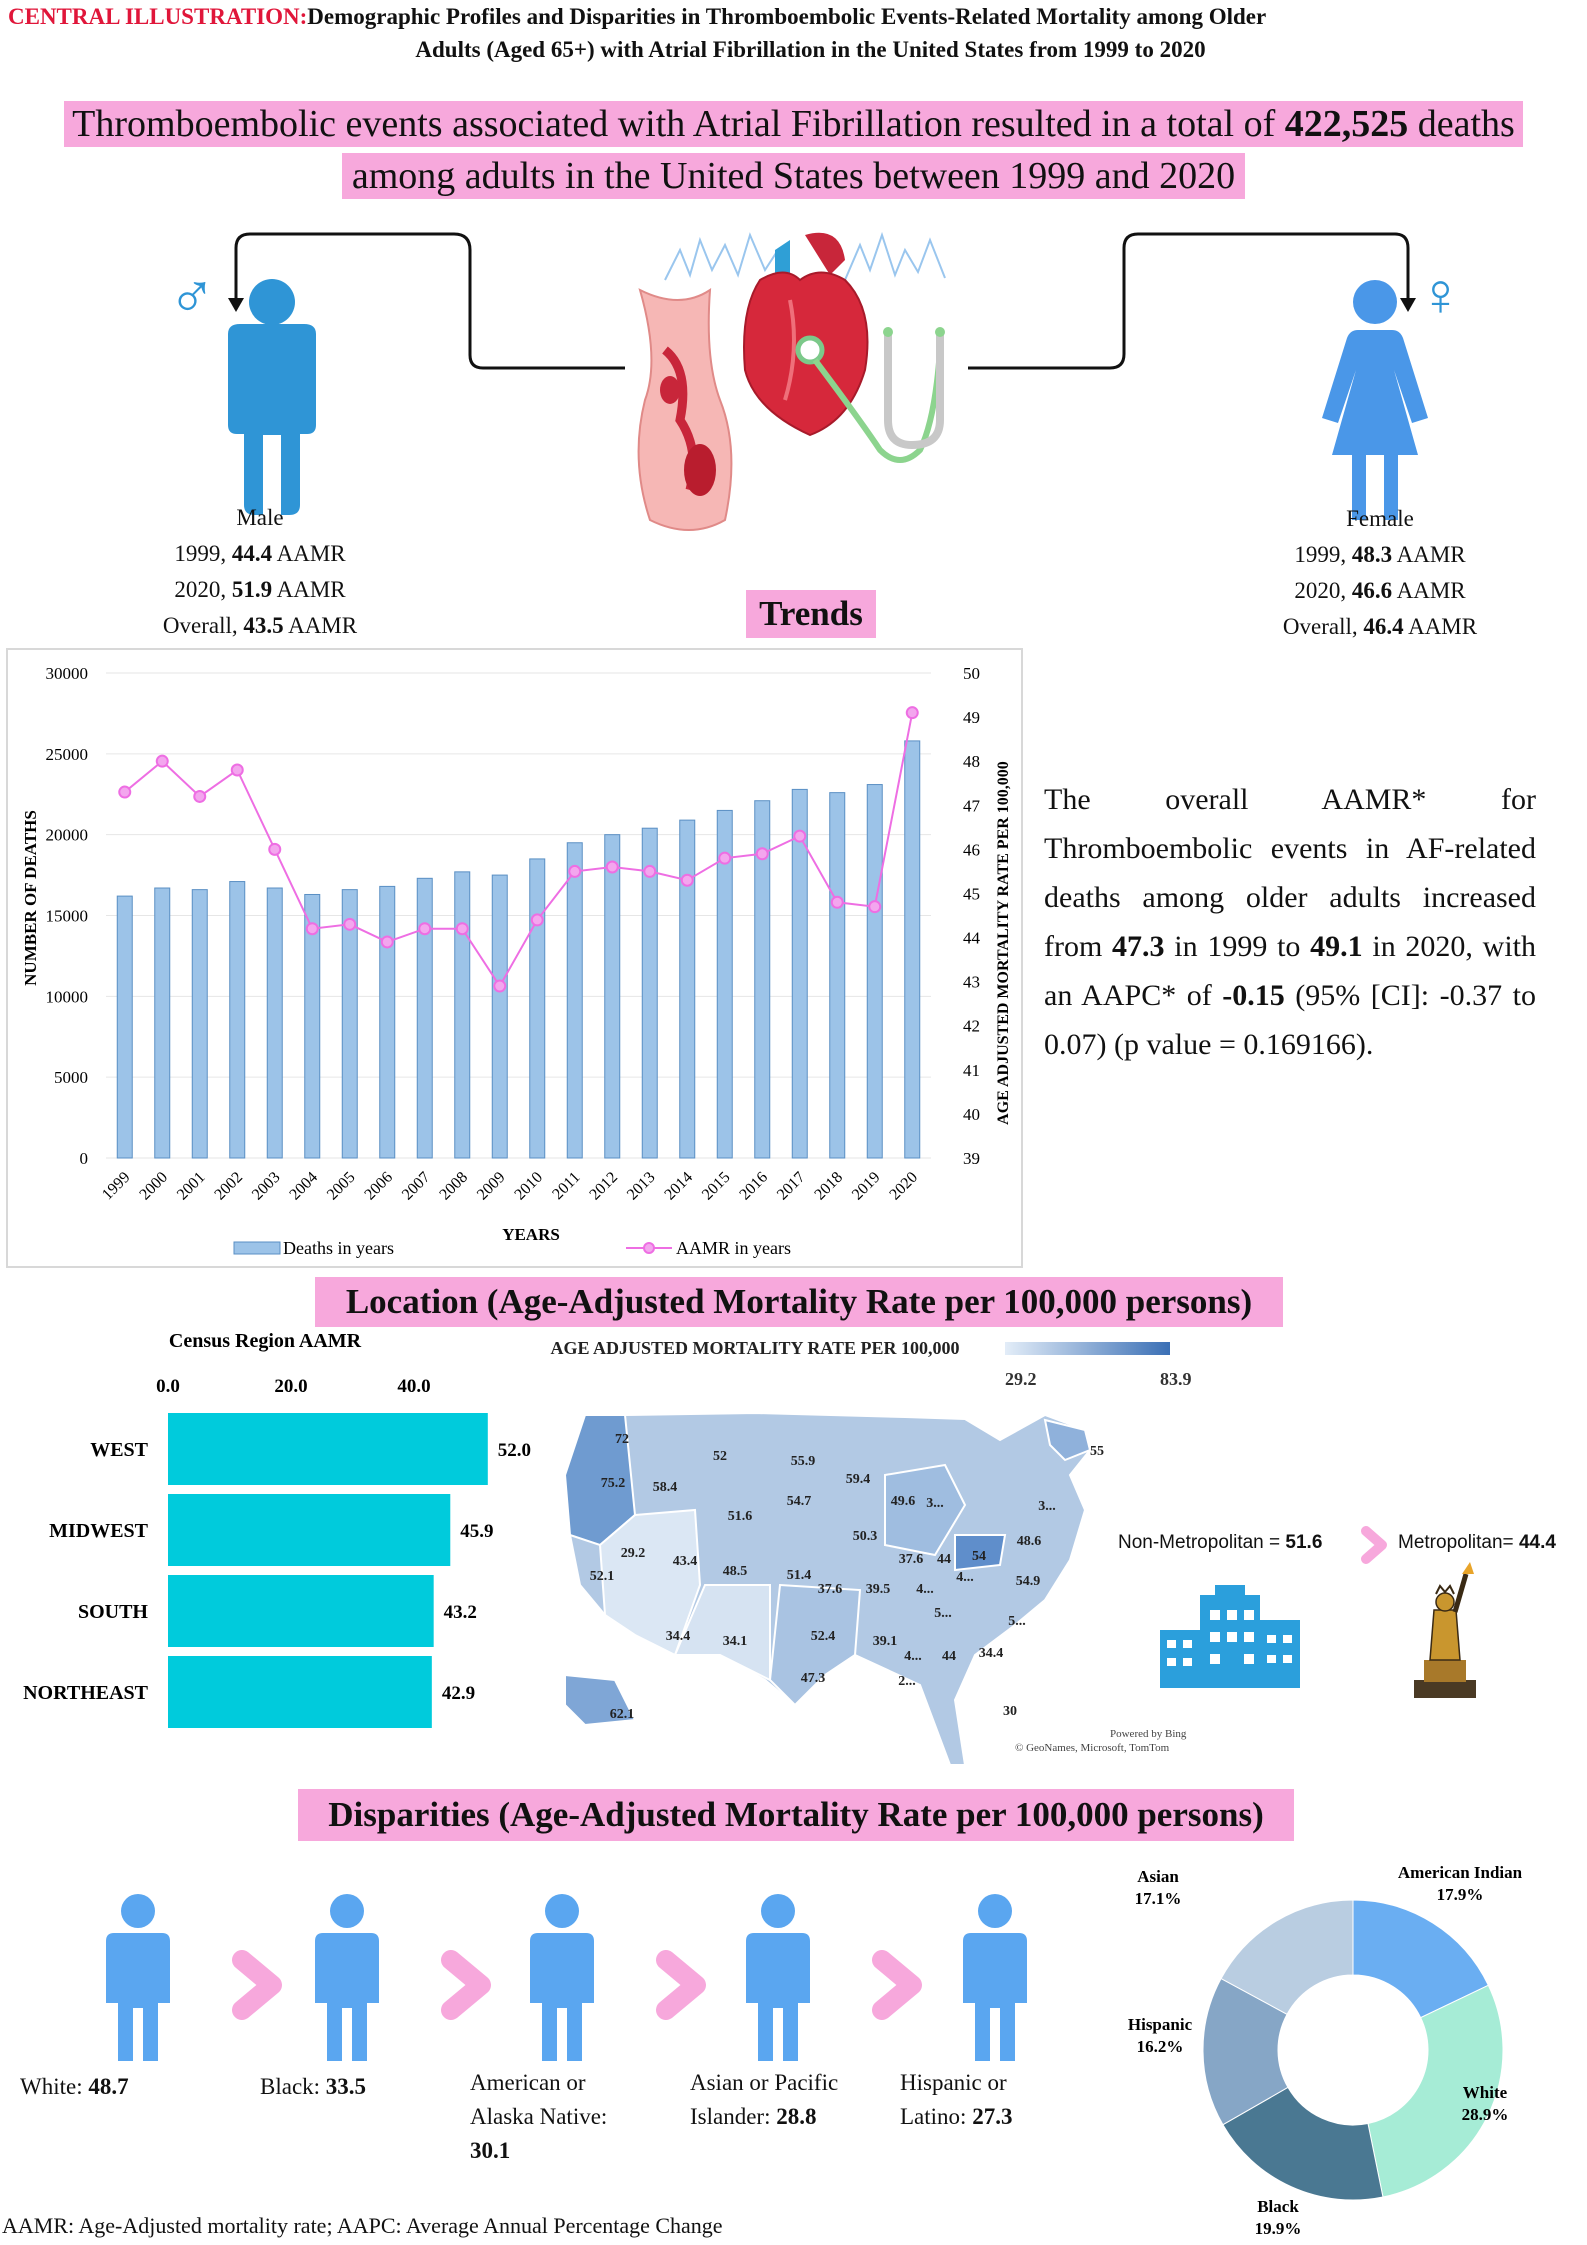 The height and width of the screenshot is (2245, 1587). I want to click on map-state-label: 52, so click(720, 1456).